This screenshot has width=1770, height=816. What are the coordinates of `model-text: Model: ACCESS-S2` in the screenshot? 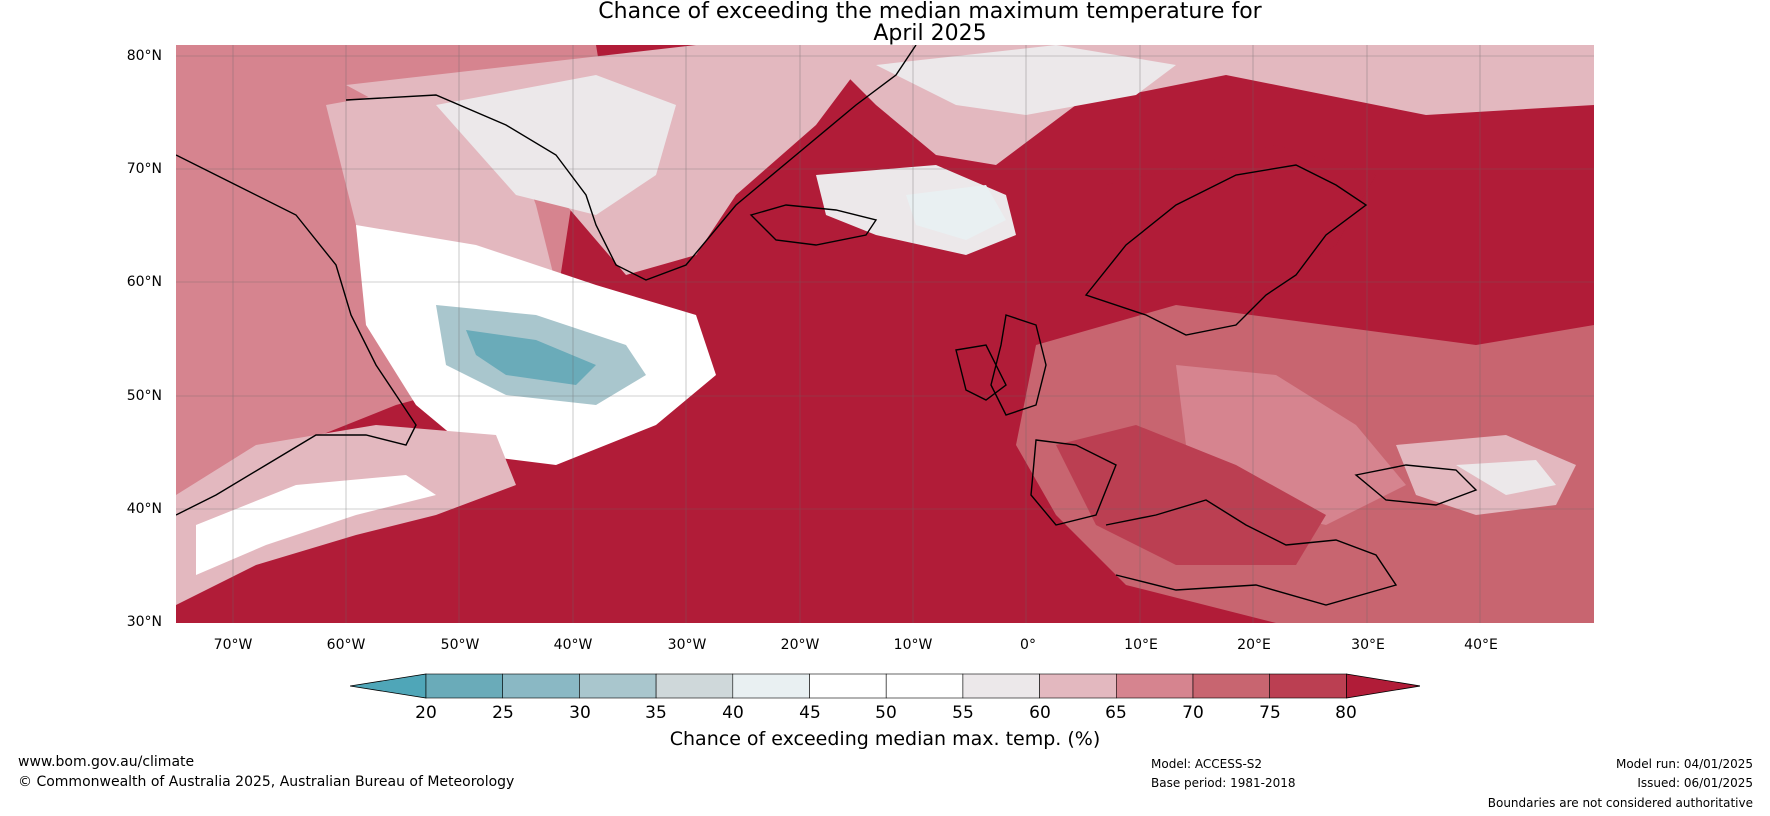 It's located at (1207, 764).